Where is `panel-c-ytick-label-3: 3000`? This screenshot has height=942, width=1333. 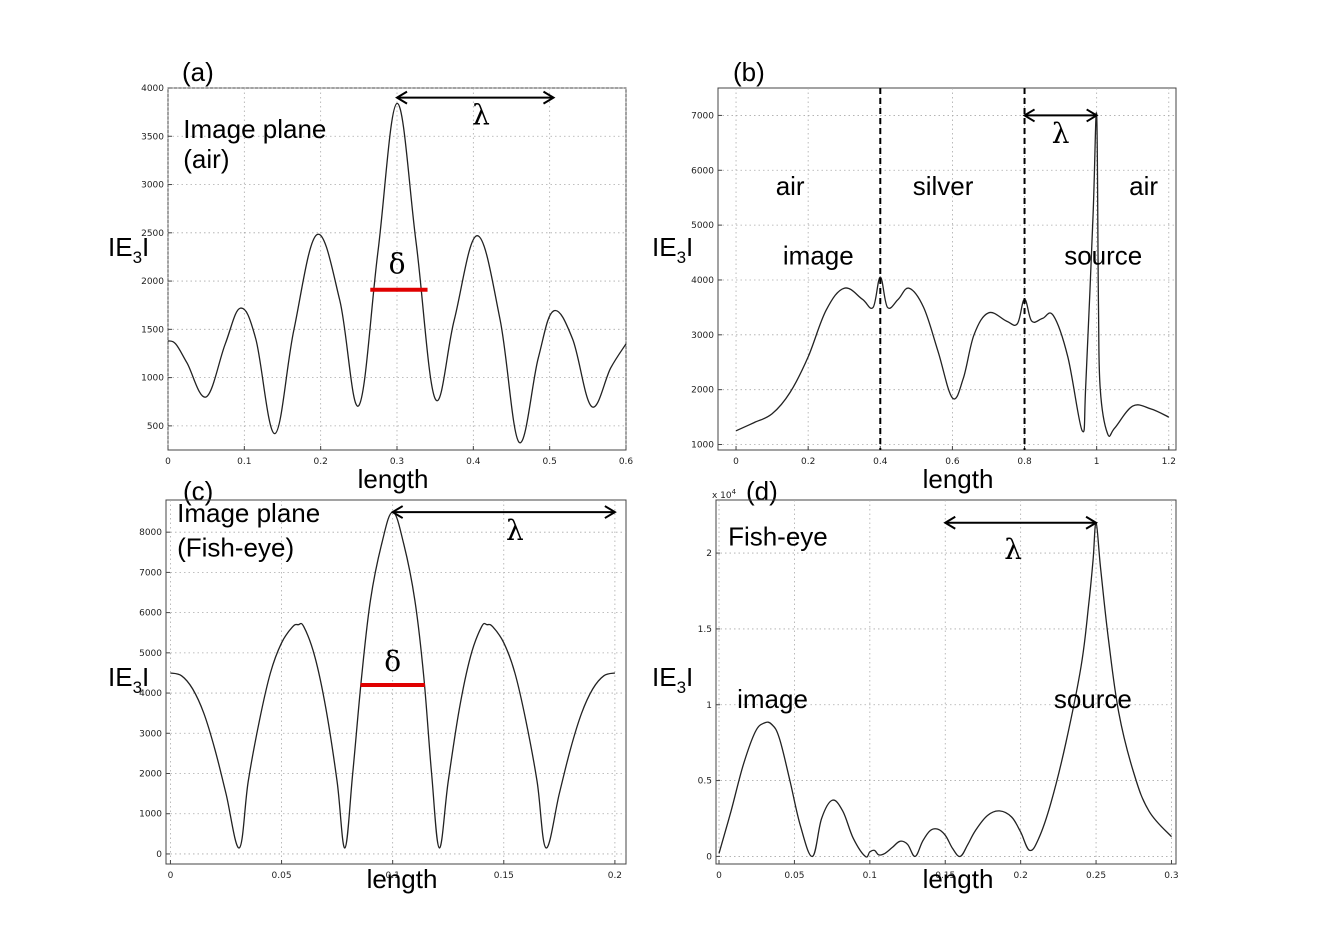
panel-c-ytick-label-3: 3000 is located at coordinates (150, 734).